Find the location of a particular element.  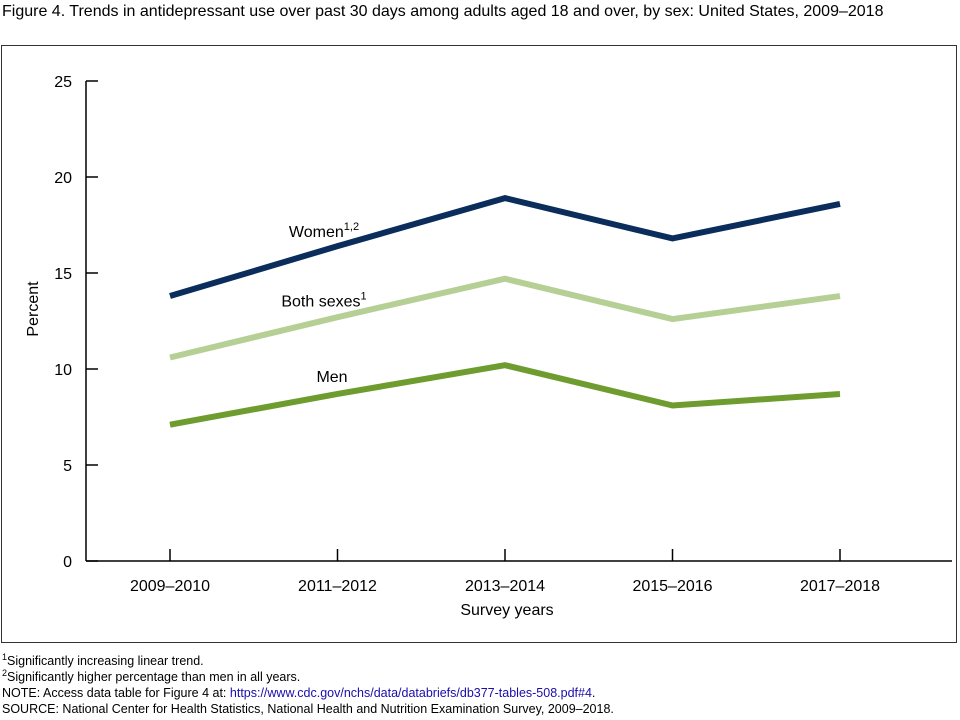

note-prefix: NOTE: Access data table for Figure 4 at: is located at coordinates (116, 693).